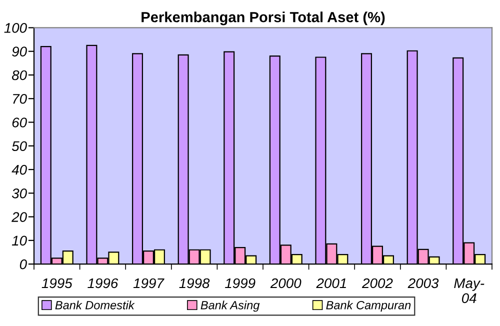 The image size is (500, 326). Describe the element at coordinates (148, 283) in the screenshot. I see `x-tick-label: 1997` at that location.